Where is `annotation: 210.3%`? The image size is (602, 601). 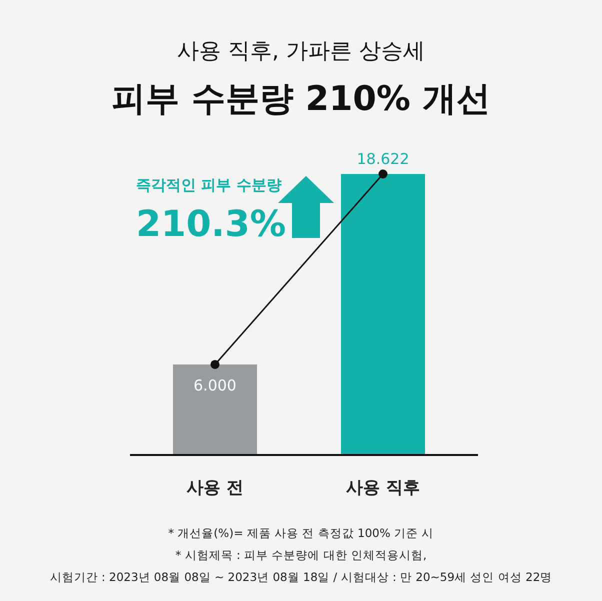
annotation: 210.3% is located at coordinates (211, 224).